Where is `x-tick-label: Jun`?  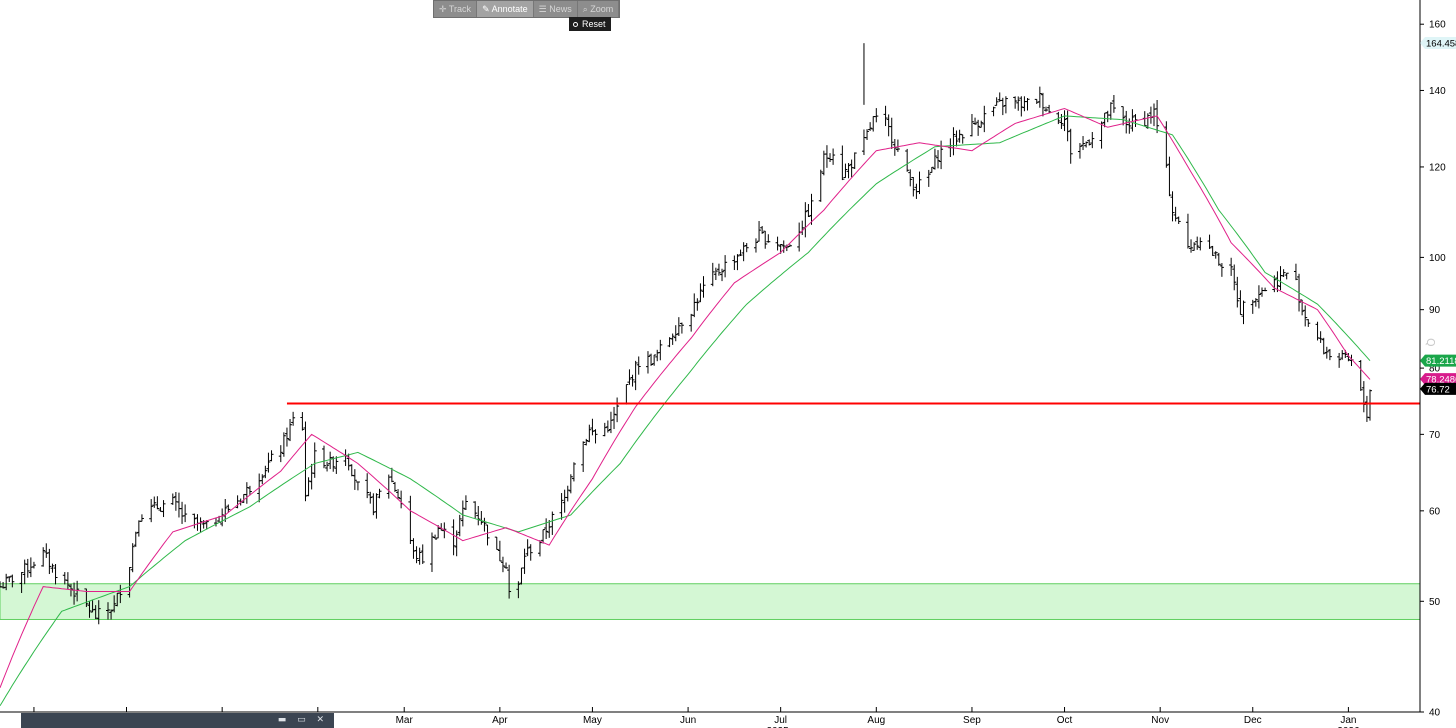
x-tick-label: Jun is located at coordinates (688, 720).